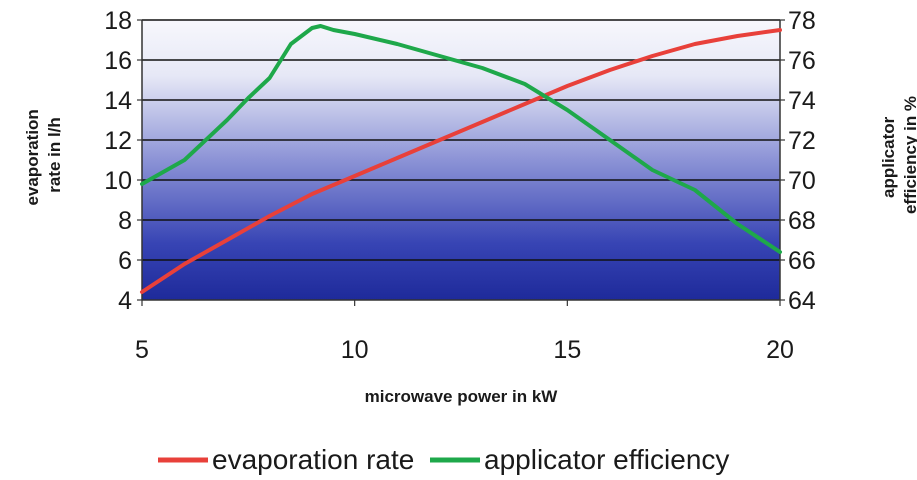  What do you see at coordinates (802, 61) in the screenshot?
I see `y-right-tick-label: 76` at bounding box center [802, 61].